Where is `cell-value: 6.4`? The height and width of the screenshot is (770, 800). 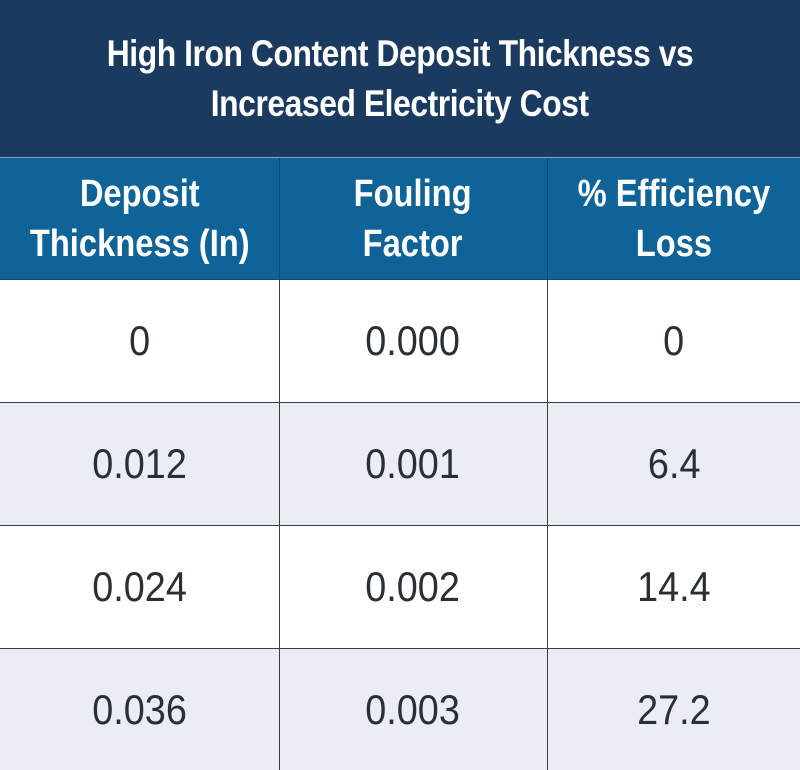
cell-value: 6.4 is located at coordinates (674, 463).